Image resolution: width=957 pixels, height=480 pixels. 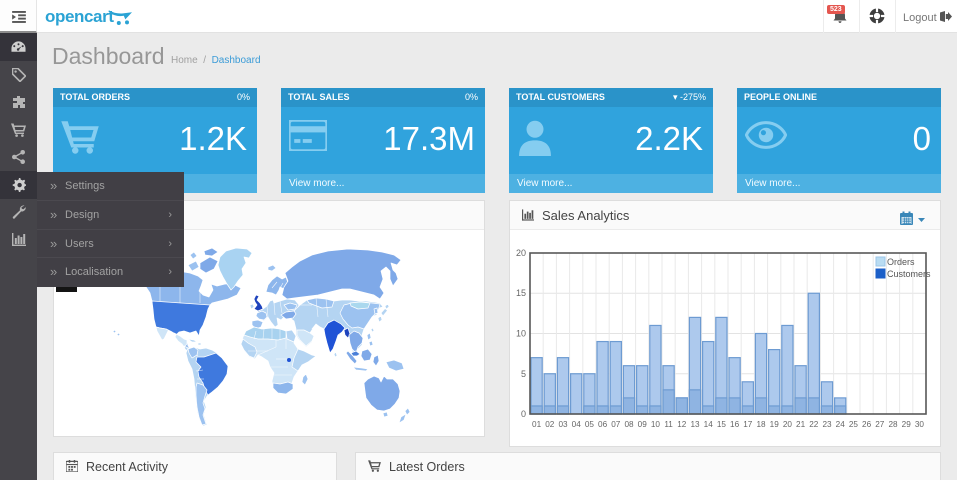 I want to click on svg-text: 11, so click(x=668, y=424).